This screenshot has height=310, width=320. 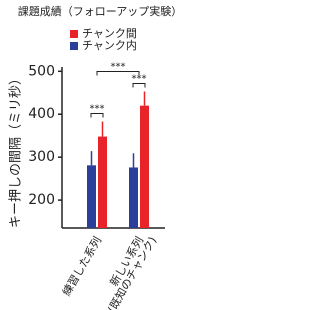 I want to click on y-axis-label: キー押しの間隔（ミリ秒）, so click(x=16, y=150).